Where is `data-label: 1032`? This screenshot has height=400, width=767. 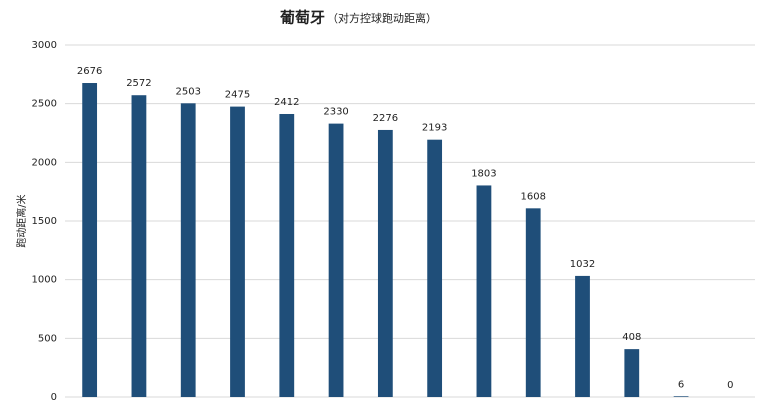
data-label: 1032 is located at coordinates (582, 264).